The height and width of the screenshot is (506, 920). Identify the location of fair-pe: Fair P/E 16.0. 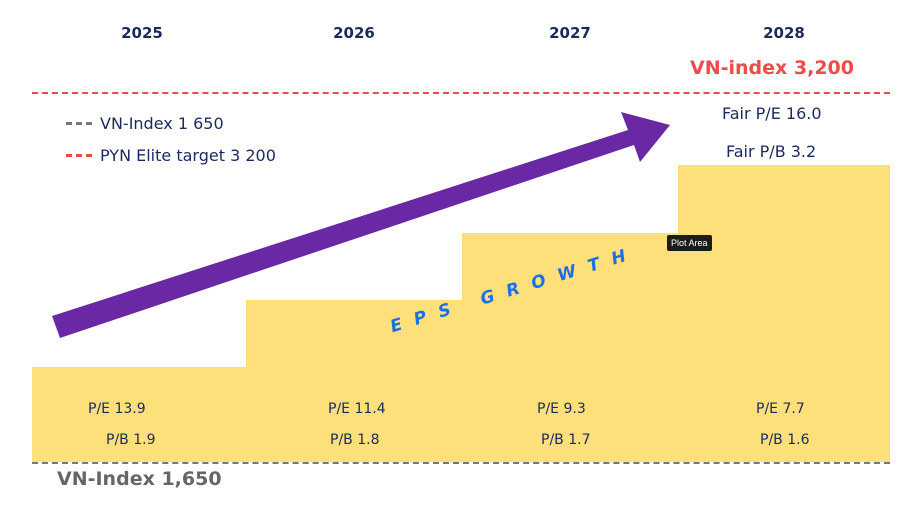
(772, 113).